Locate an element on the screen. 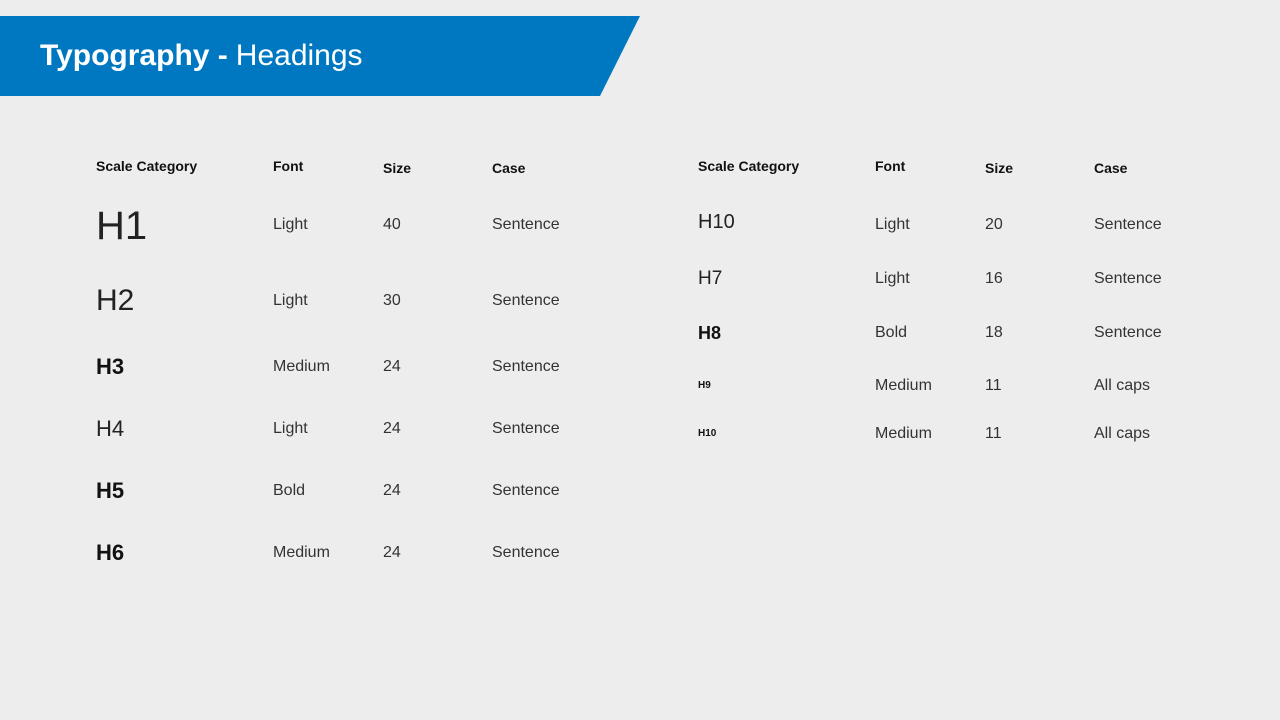  row-size: 40 is located at coordinates (392, 224).